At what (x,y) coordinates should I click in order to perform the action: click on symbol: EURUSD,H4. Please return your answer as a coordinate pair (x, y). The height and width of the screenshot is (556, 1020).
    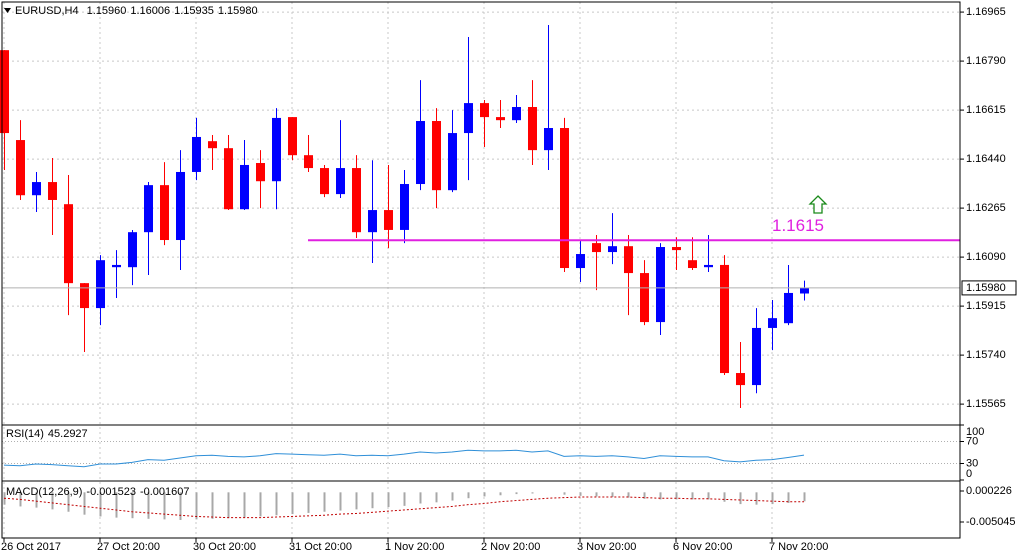
    Looking at the image, I should click on (47, 11).